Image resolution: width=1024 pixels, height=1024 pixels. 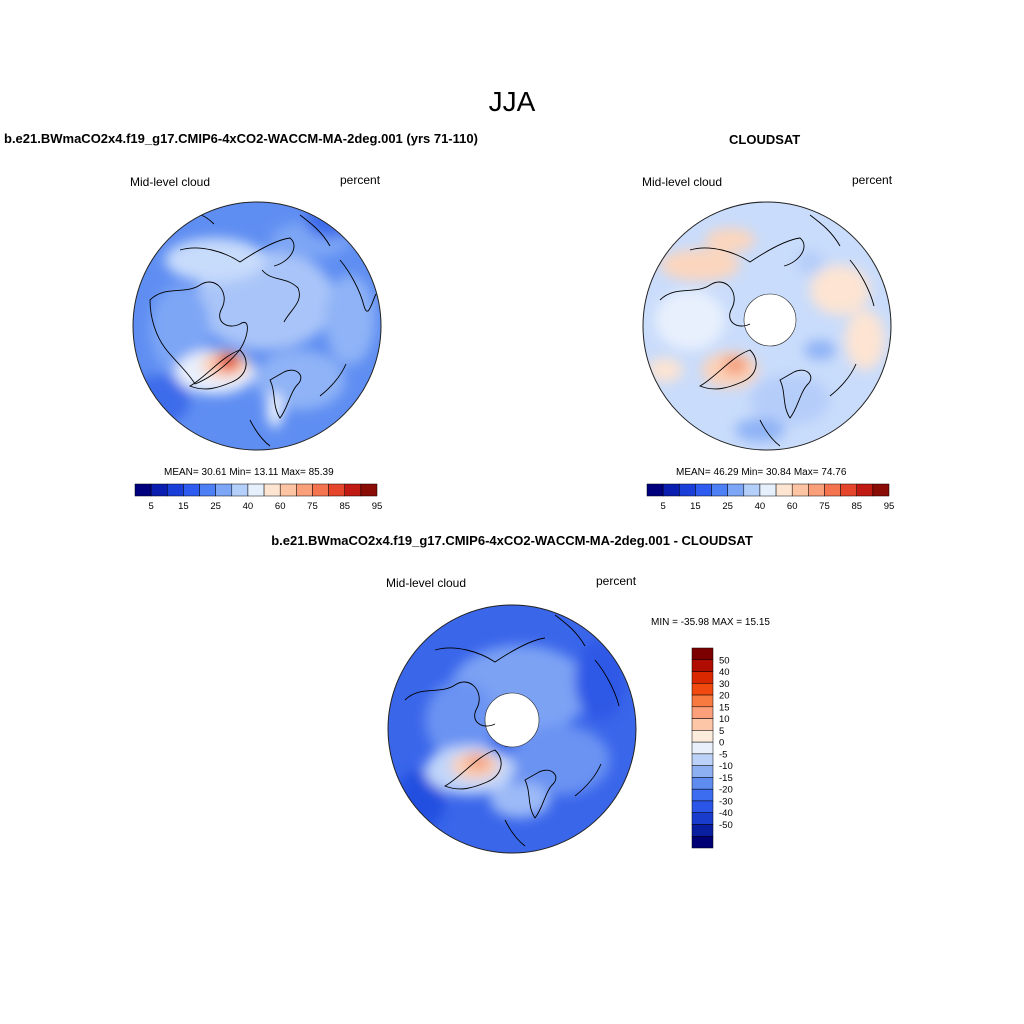 What do you see at coordinates (724, 719) in the screenshot?
I see `colorbar-tick-label: 10` at bounding box center [724, 719].